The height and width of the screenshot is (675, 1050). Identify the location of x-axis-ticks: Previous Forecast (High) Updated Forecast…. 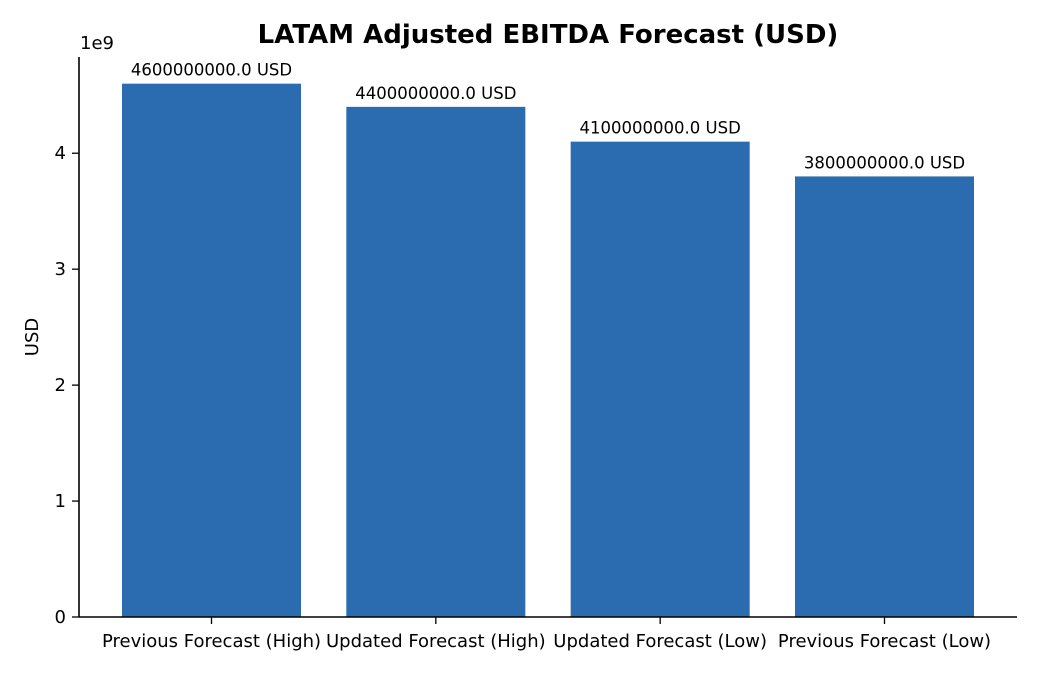
(546, 634).